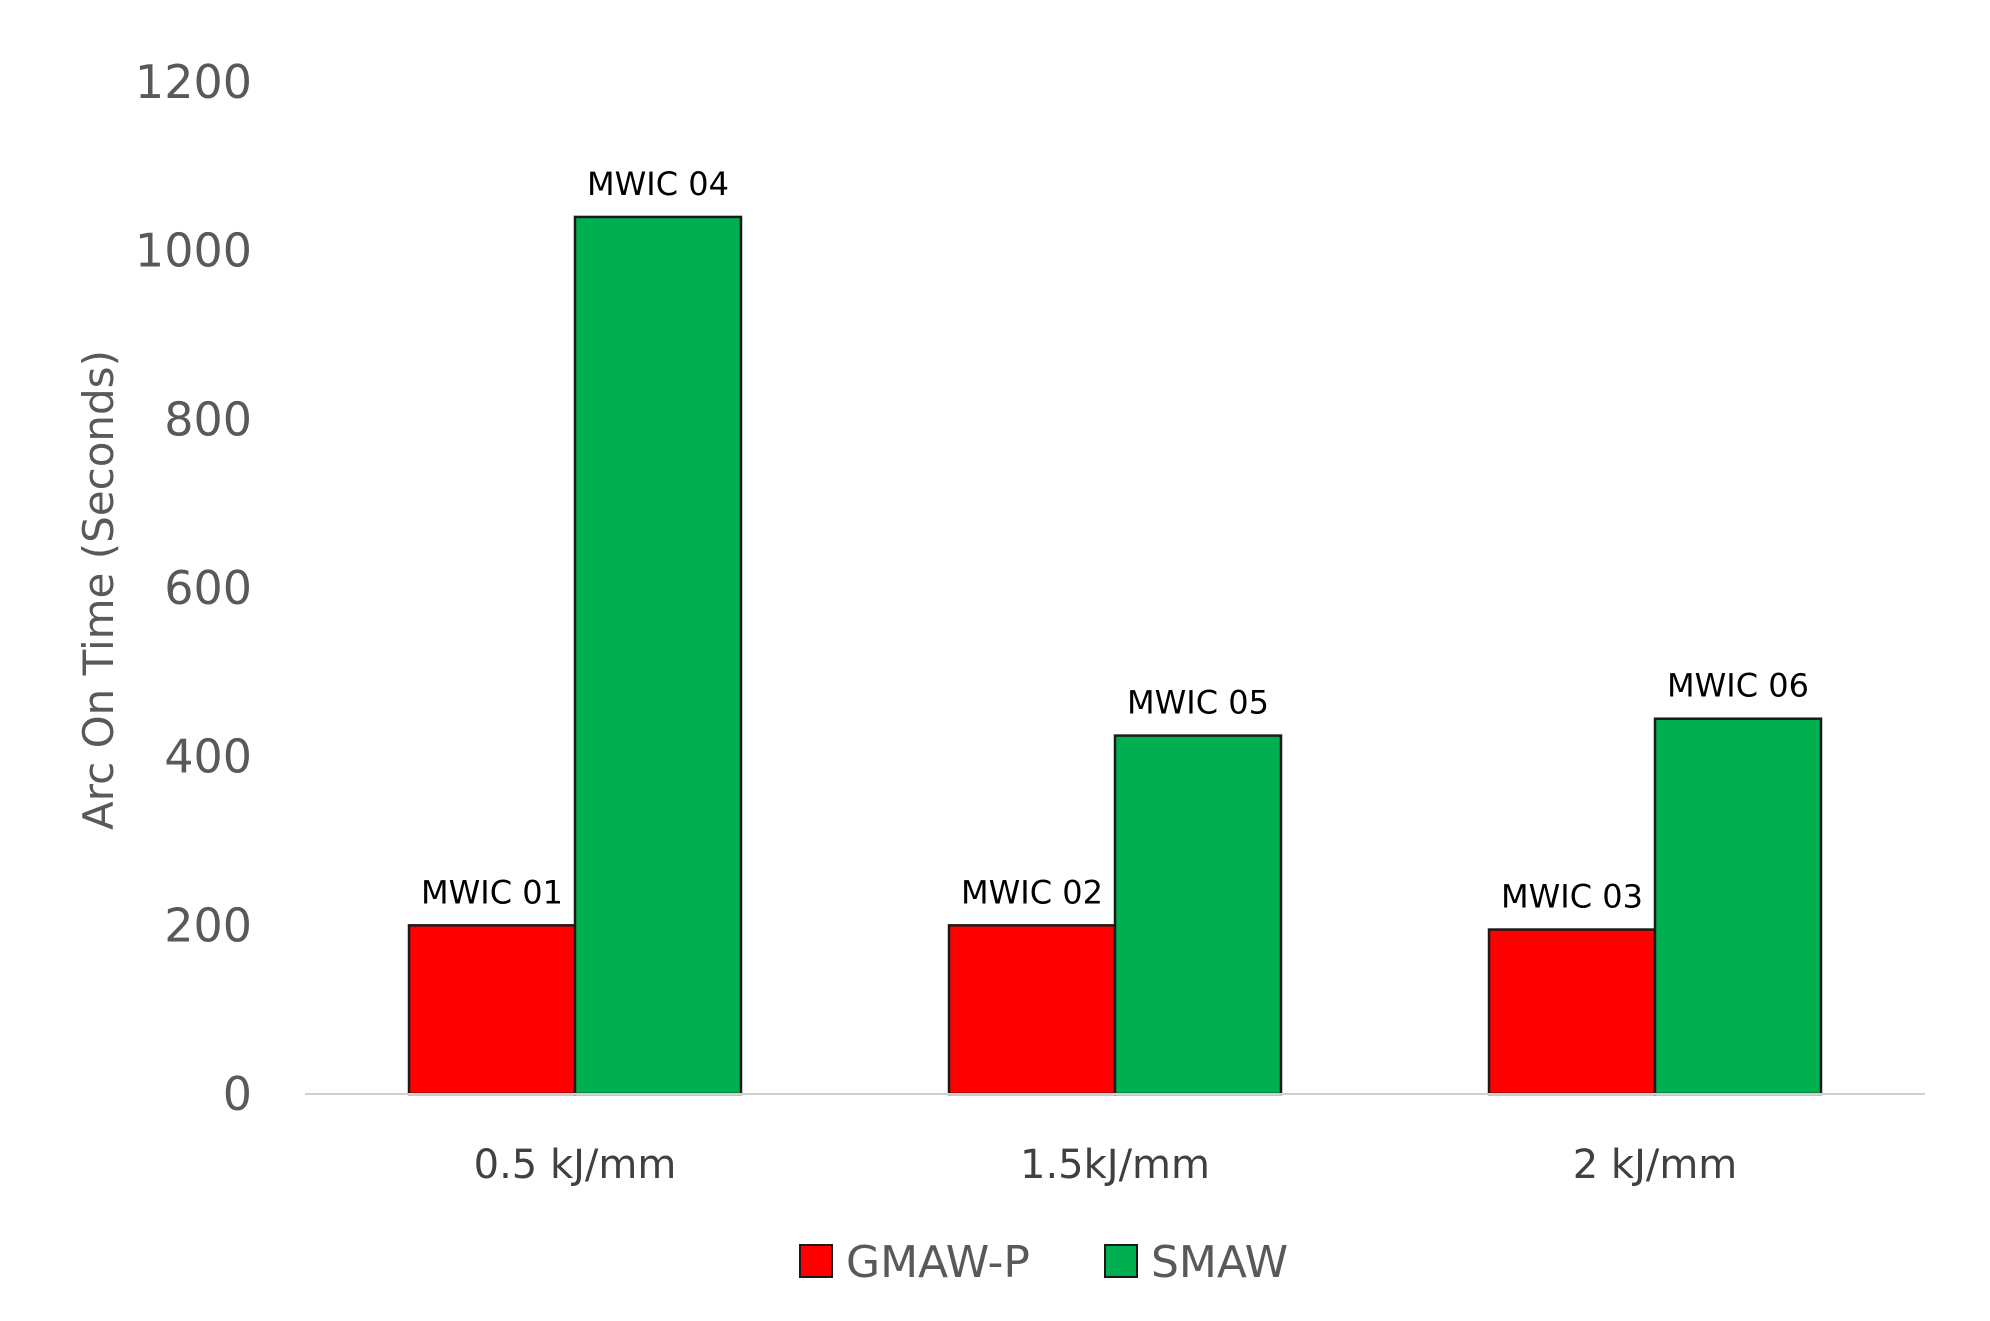 The width and height of the screenshot is (1990, 1321). I want to click on data-label: MWIC 01, so click(492, 892).